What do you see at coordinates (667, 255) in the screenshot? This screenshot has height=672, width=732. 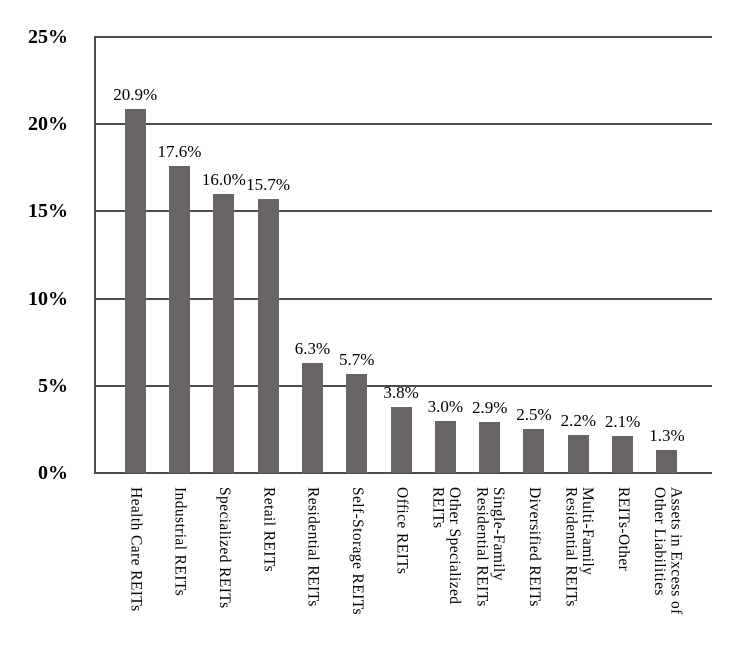 I see `bar-slot: 1.3%` at bounding box center [667, 255].